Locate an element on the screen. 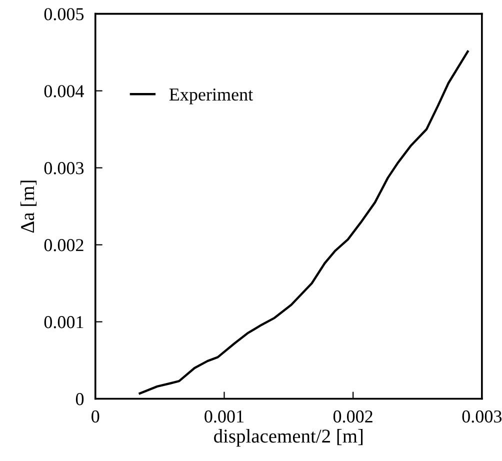  y-tick-label: 0.003 is located at coordinates (64, 168).